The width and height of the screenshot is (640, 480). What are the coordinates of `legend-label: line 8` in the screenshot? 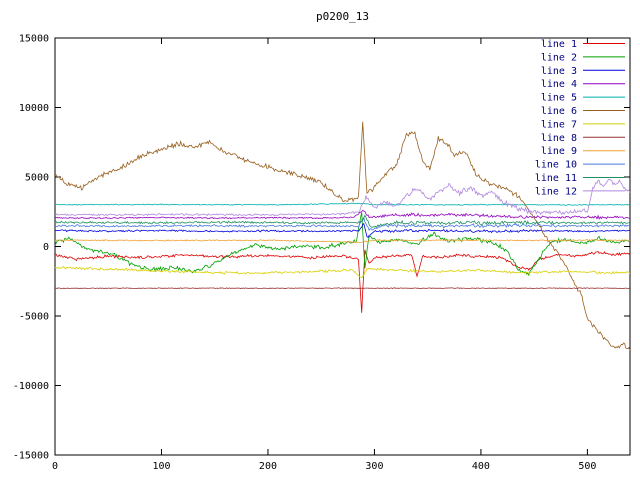 It's located at (559, 138).